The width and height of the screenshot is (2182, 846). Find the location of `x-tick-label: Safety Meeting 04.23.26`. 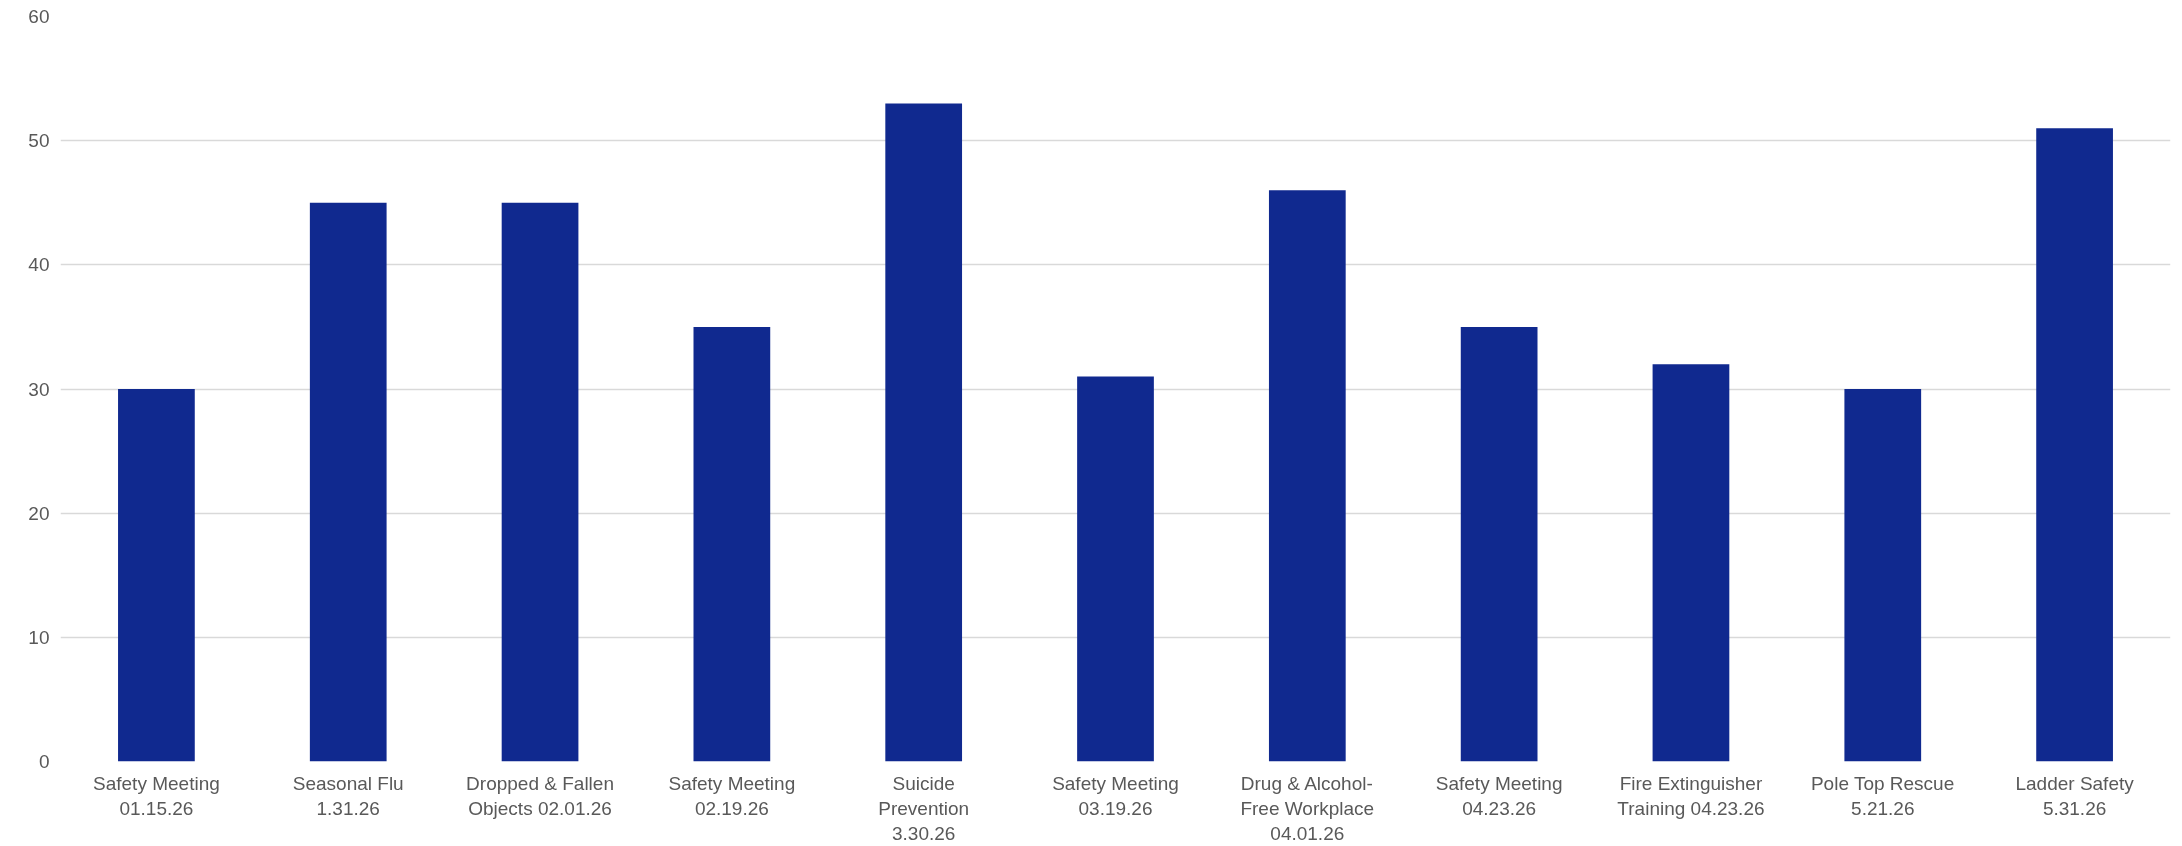

x-tick-label: Safety Meeting 04.23.26 is located at coordinates (1499, 795).